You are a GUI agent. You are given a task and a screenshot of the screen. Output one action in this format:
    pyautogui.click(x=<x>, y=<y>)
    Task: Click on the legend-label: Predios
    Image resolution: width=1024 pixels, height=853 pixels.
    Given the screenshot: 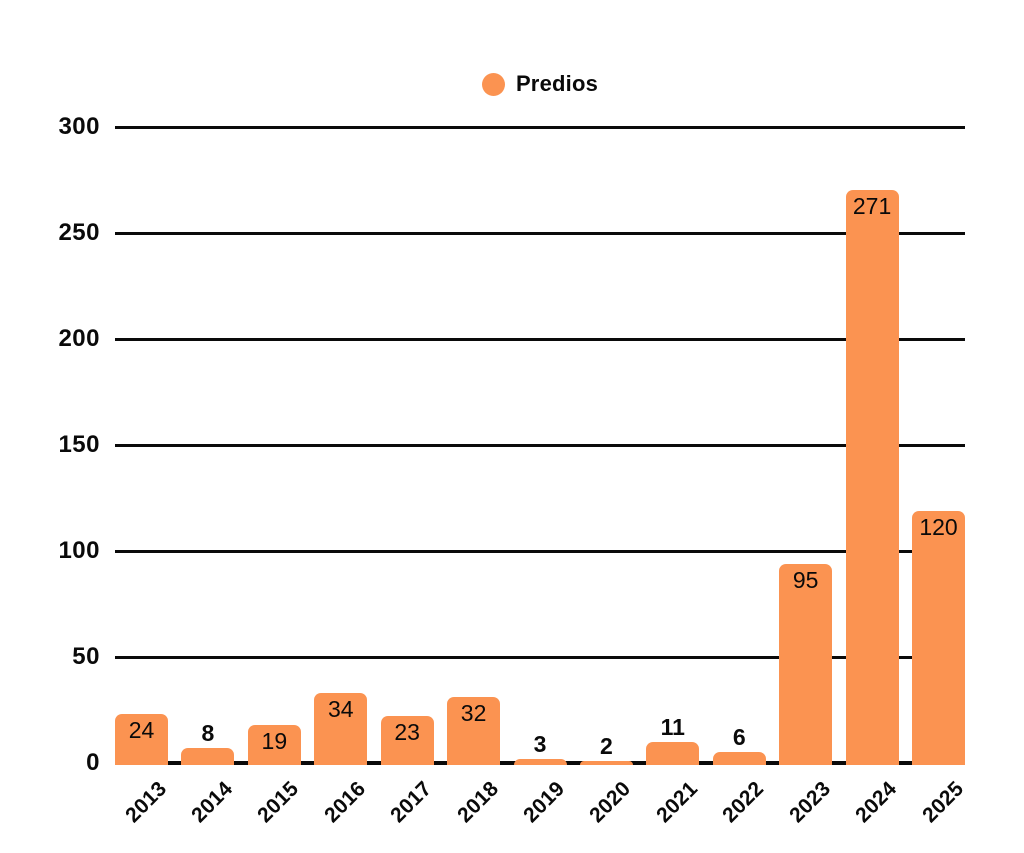 What is the action you would take?
    pyautogui.click(x=557, y=83)
    